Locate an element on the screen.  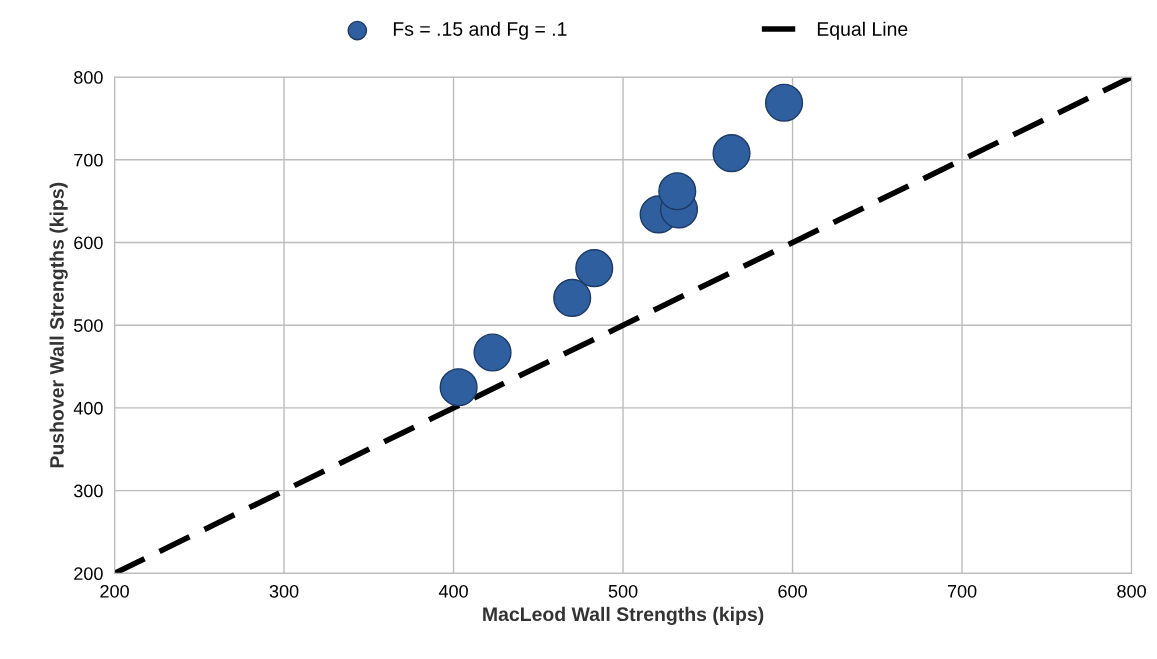
y-tick-label: 800 is located at coordinates (88, 77).